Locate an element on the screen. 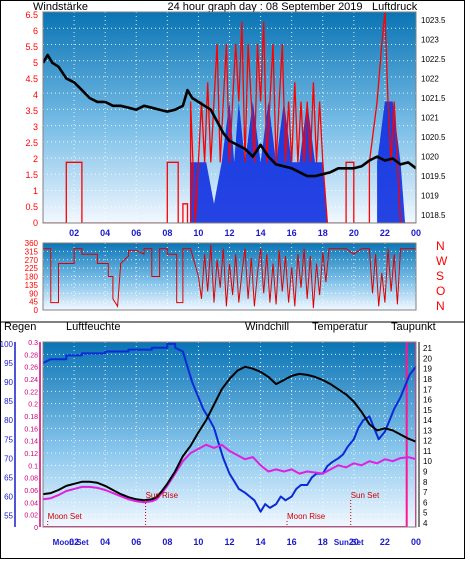 This screenshot has height=562, width=470. wind-direction-plot-border is located at coordinates (229, 276).